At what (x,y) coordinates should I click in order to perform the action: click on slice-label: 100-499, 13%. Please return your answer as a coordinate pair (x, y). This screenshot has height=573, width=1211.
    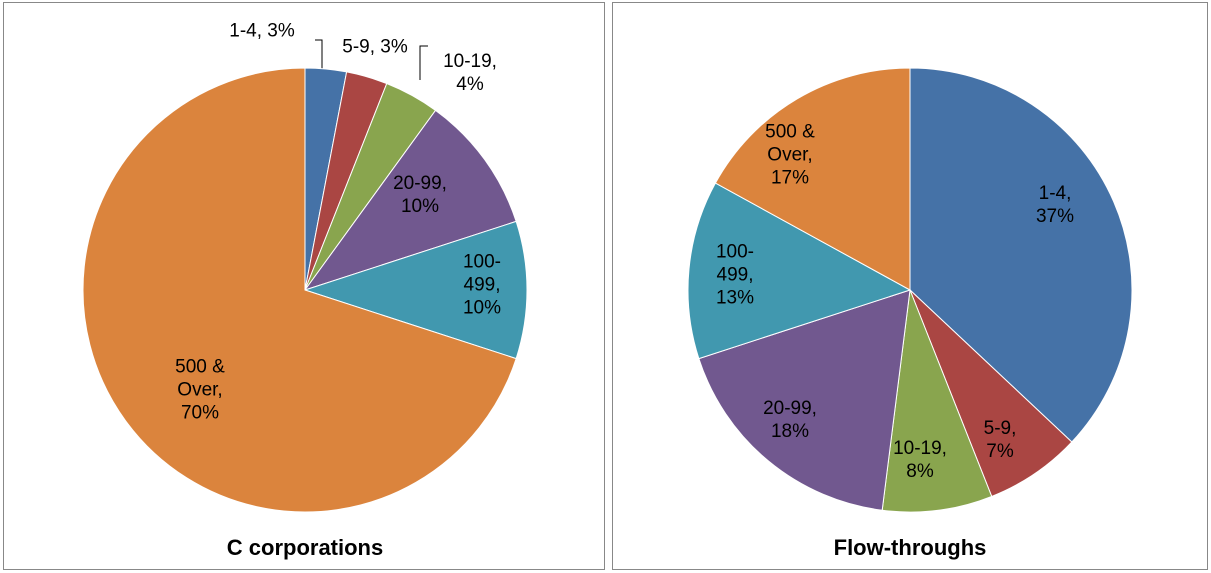
    Looking at the image, I should click on (735, 275).